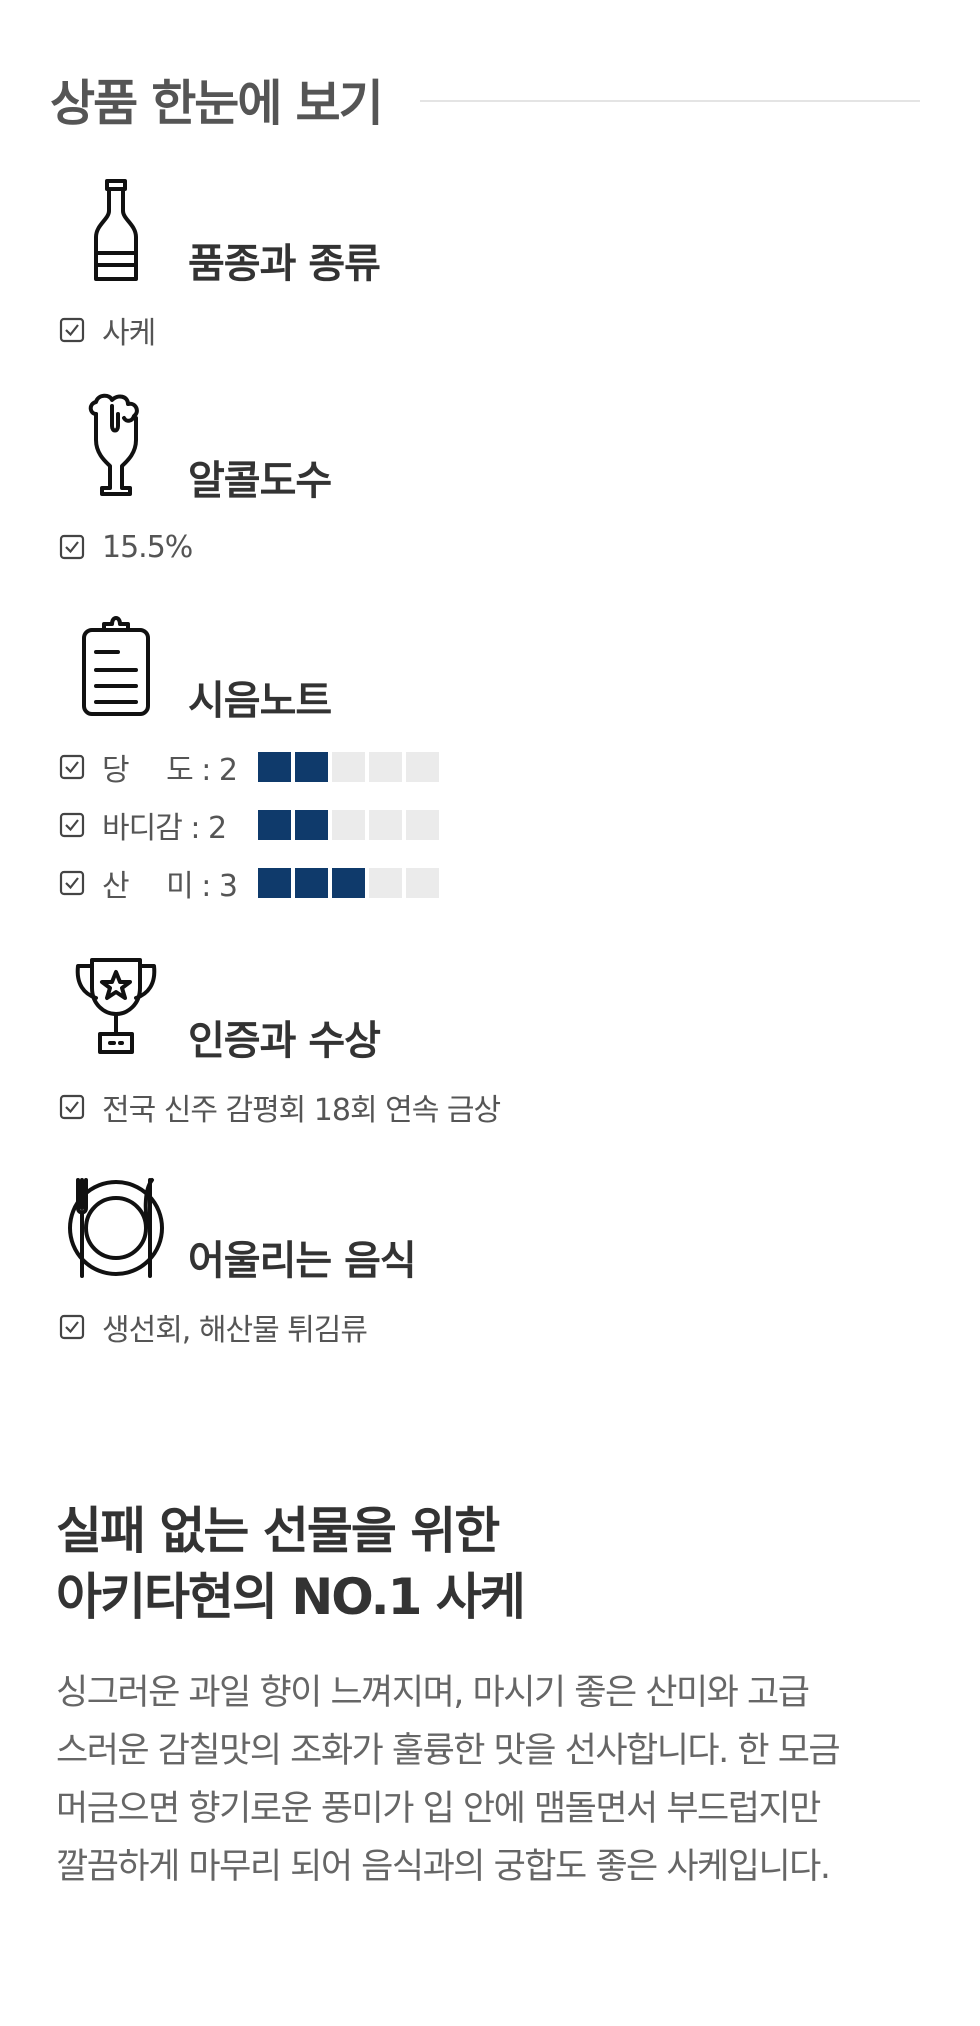  What do you see at coordinates (490, 1262) in the screenshot?
I see `section-pairing: 어울리는 음식 생선회, 해산물 튀김류` at bounding box center [490, 1262].